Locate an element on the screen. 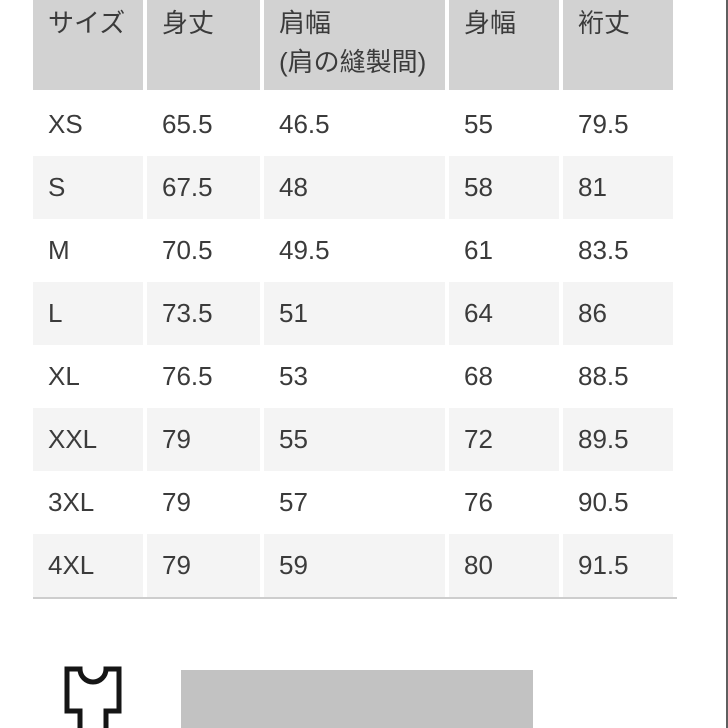  table-row-l: L 73.5 51 64 86 is located at coordinates (353, 313).